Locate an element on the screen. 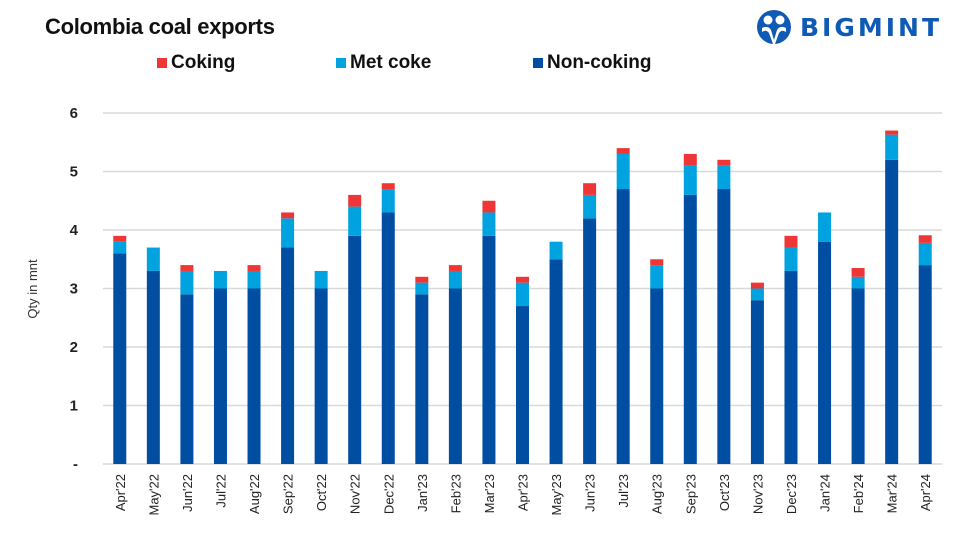 The image size is (967, 537). legend-item-coking: Coking is located at coordinates (196, 63).